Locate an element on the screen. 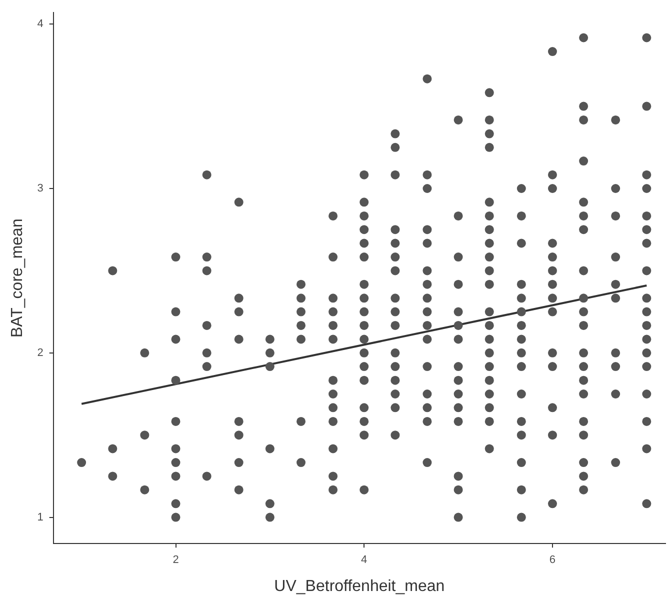 This screenshot has width=670, height=604. y-tick-label: 3 is located at coordinates (40, 188).